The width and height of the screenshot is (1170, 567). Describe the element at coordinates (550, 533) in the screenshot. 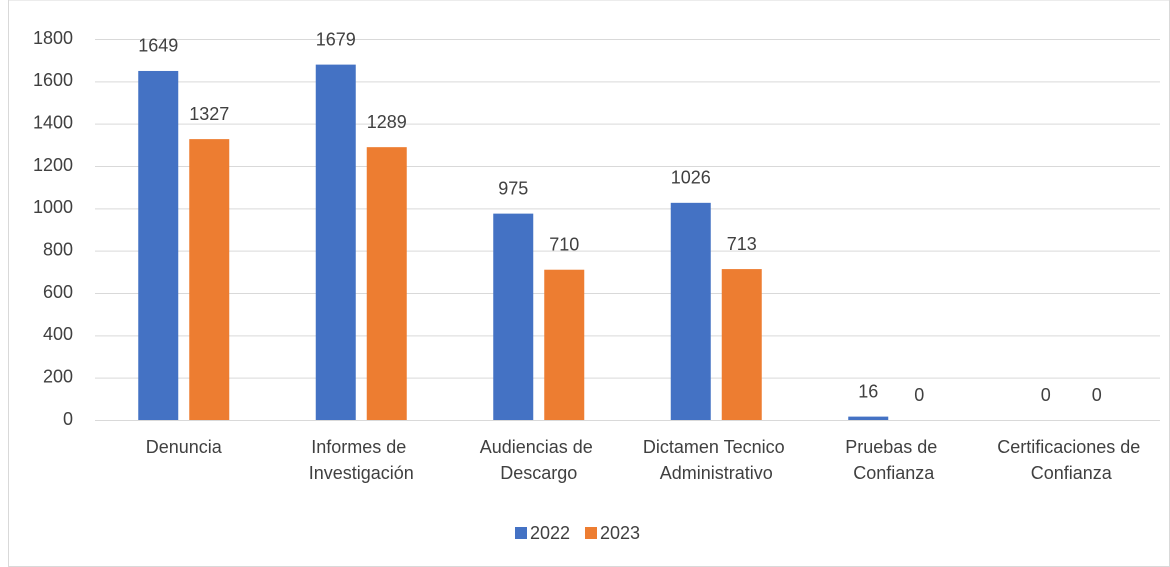

I see `legend-label: 2022` at that location.